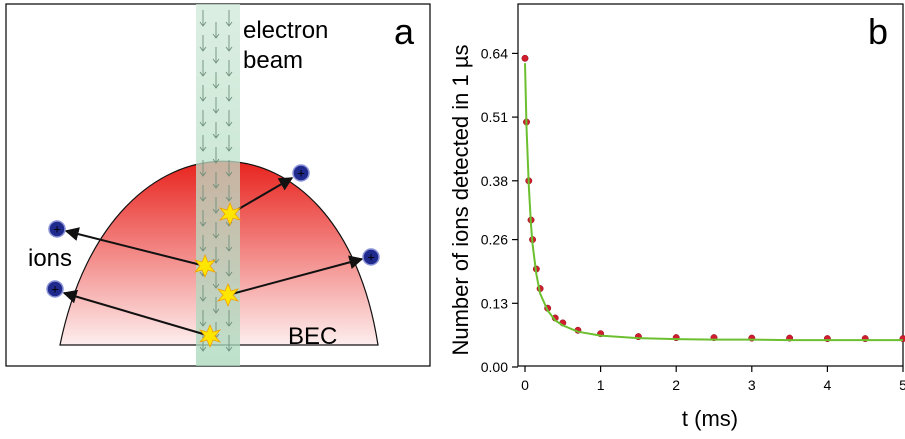 The height and width of the screenshot is (439, 905). Describe the element at coordinates (50, 258) in the screenshot. I see `ions-label: ions` at that location.